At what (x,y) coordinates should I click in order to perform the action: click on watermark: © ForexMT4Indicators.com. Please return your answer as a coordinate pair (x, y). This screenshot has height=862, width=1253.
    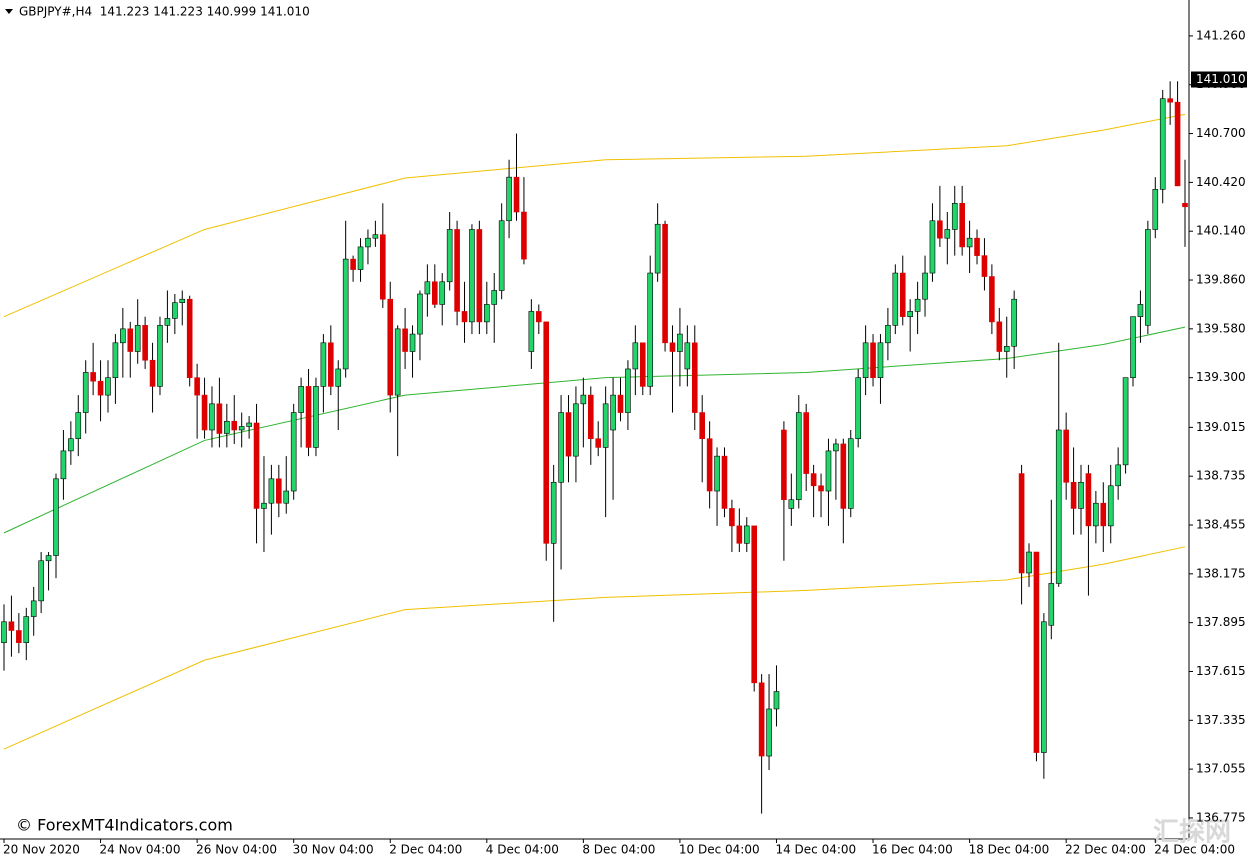
    Looking at the image, I should click on (124, 825).